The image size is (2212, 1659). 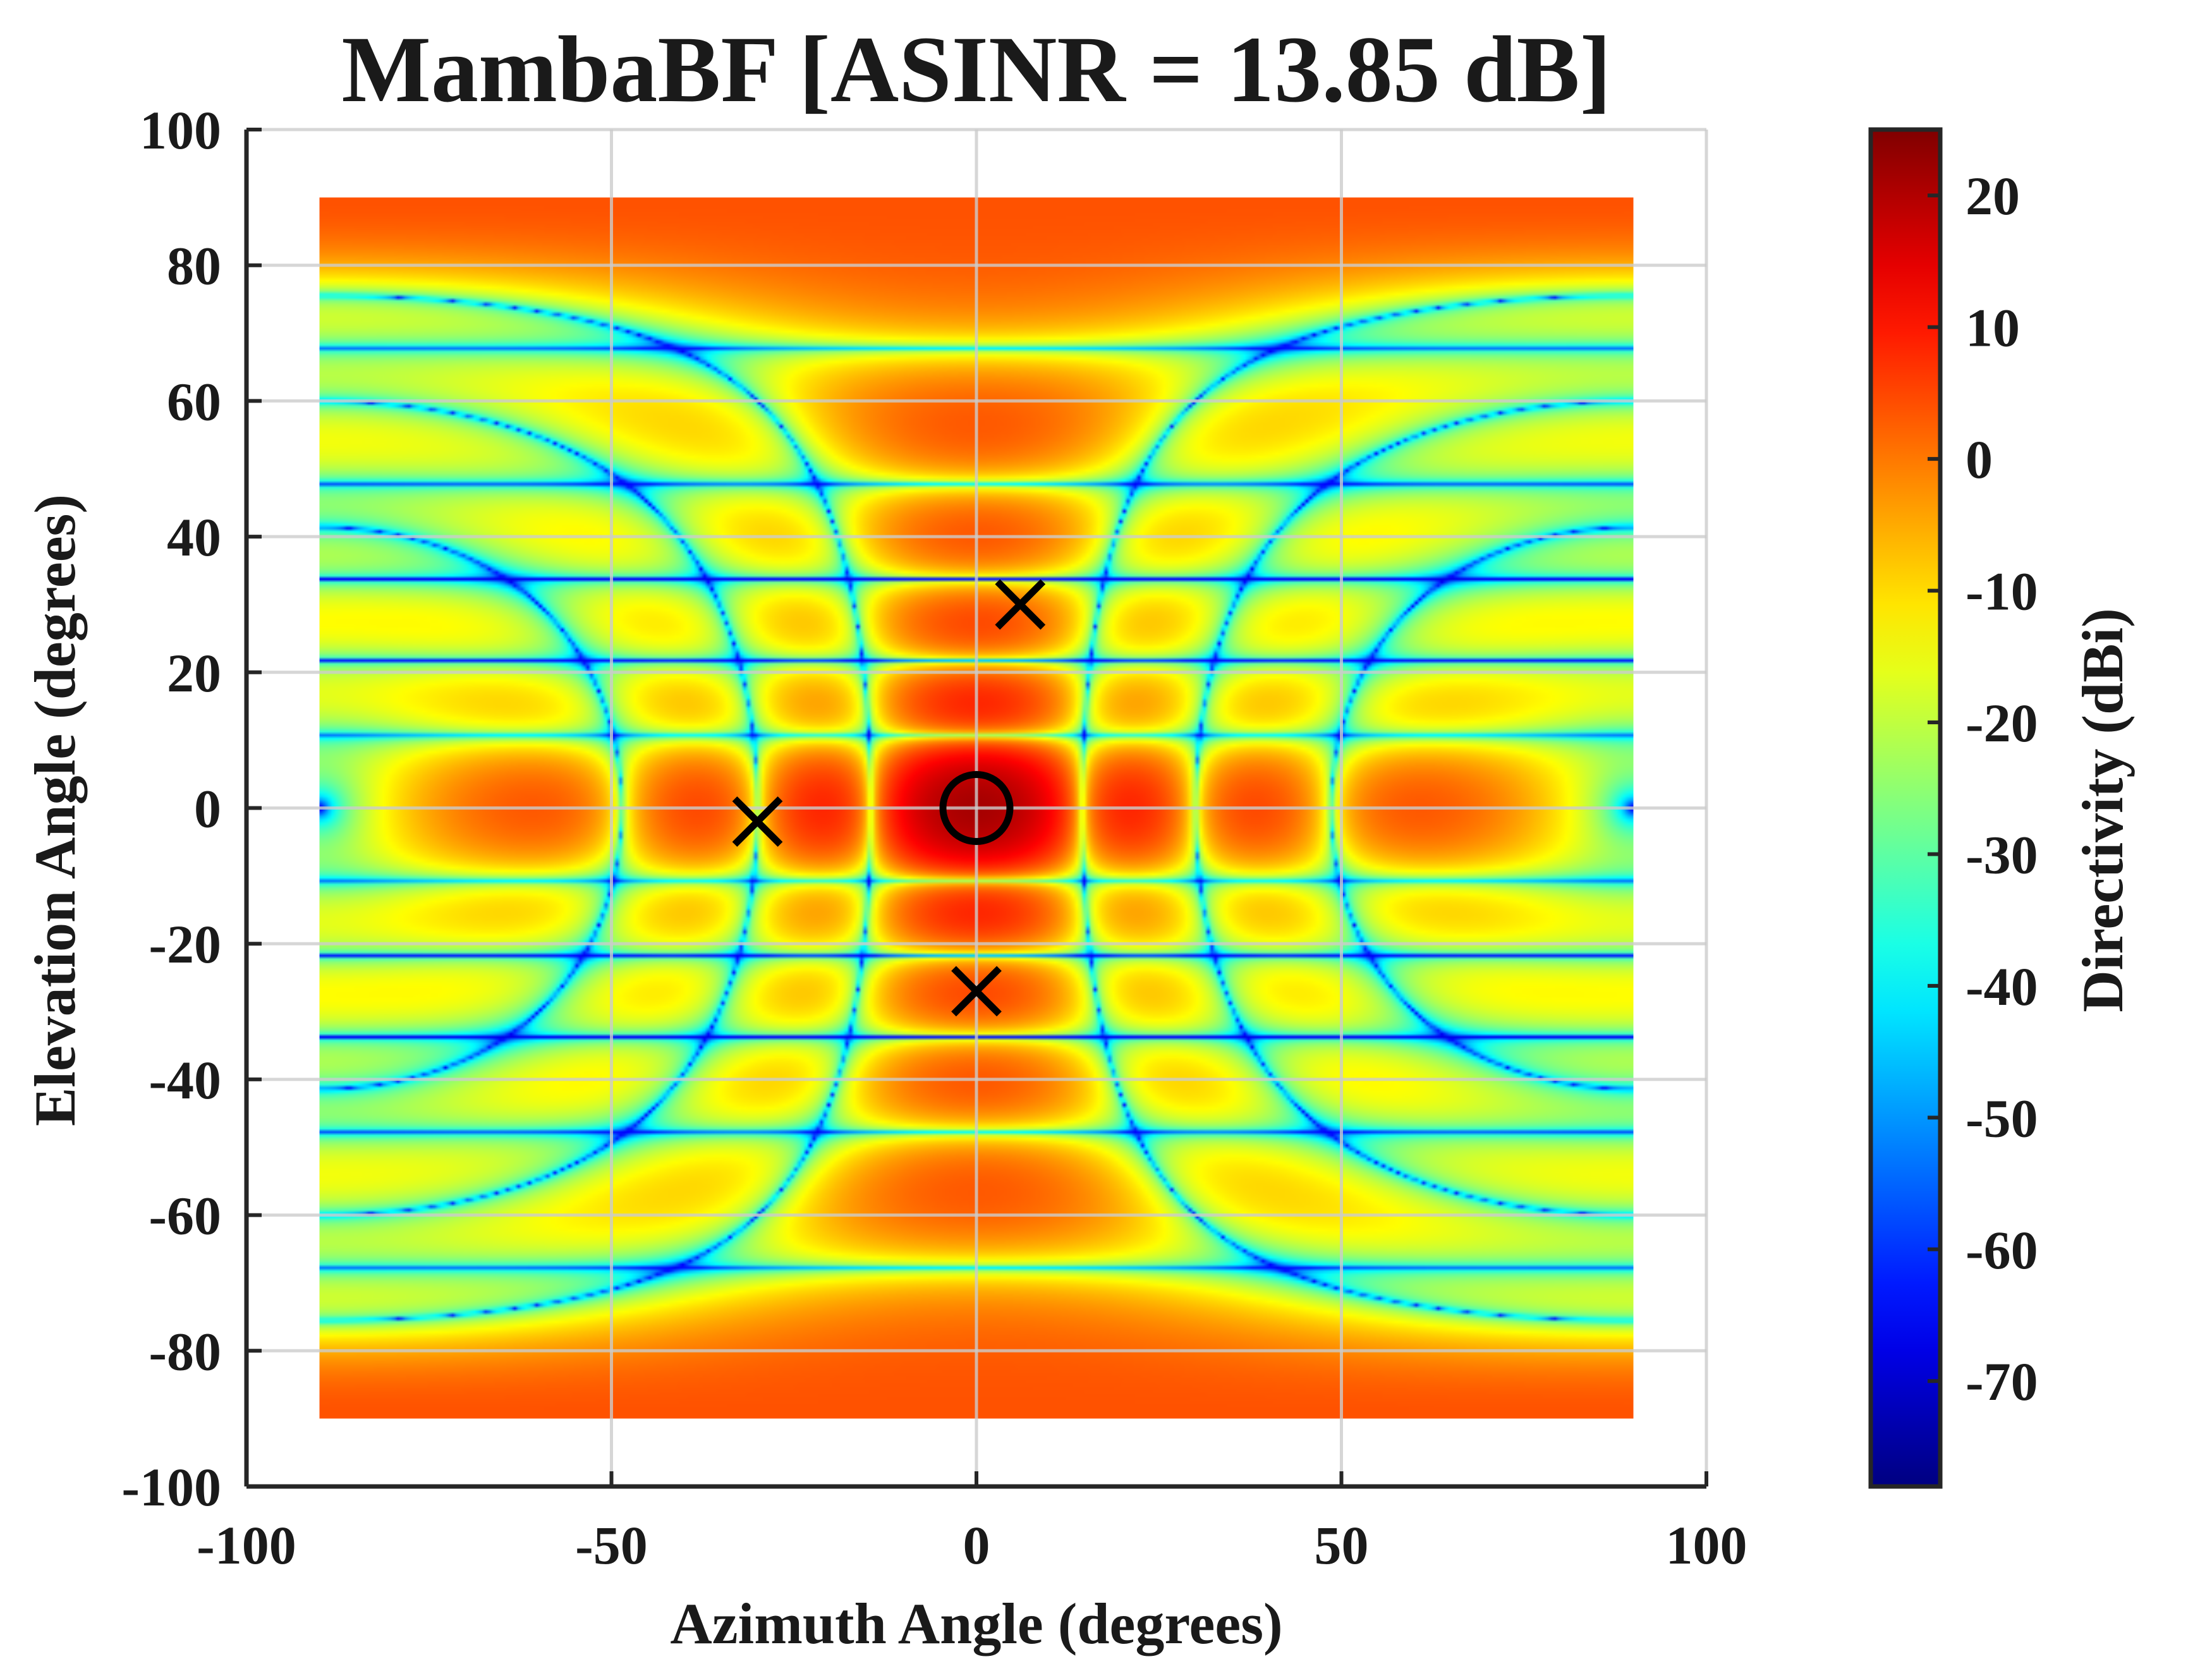 What do you see at coordinates (2002, 1250) in the screenshot?
I see `colorbar-tick-label: -60` at bounding box center [2002, 1250].